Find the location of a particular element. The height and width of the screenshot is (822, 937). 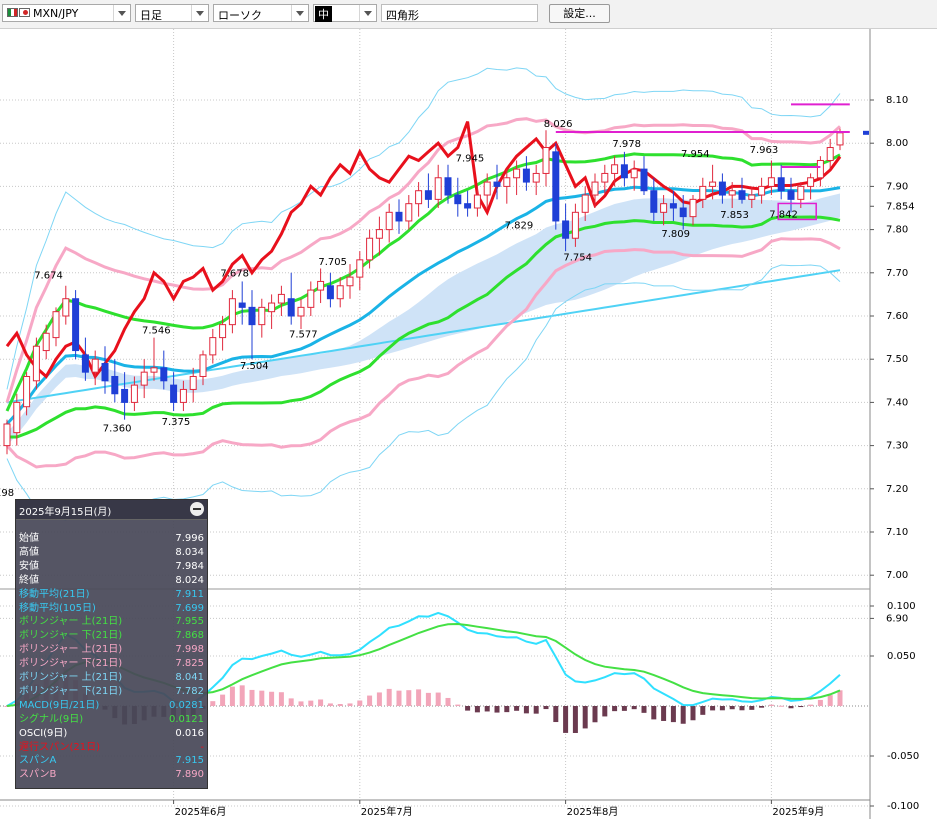

shape-field: 四角形 is located at coordinates (459, 13).